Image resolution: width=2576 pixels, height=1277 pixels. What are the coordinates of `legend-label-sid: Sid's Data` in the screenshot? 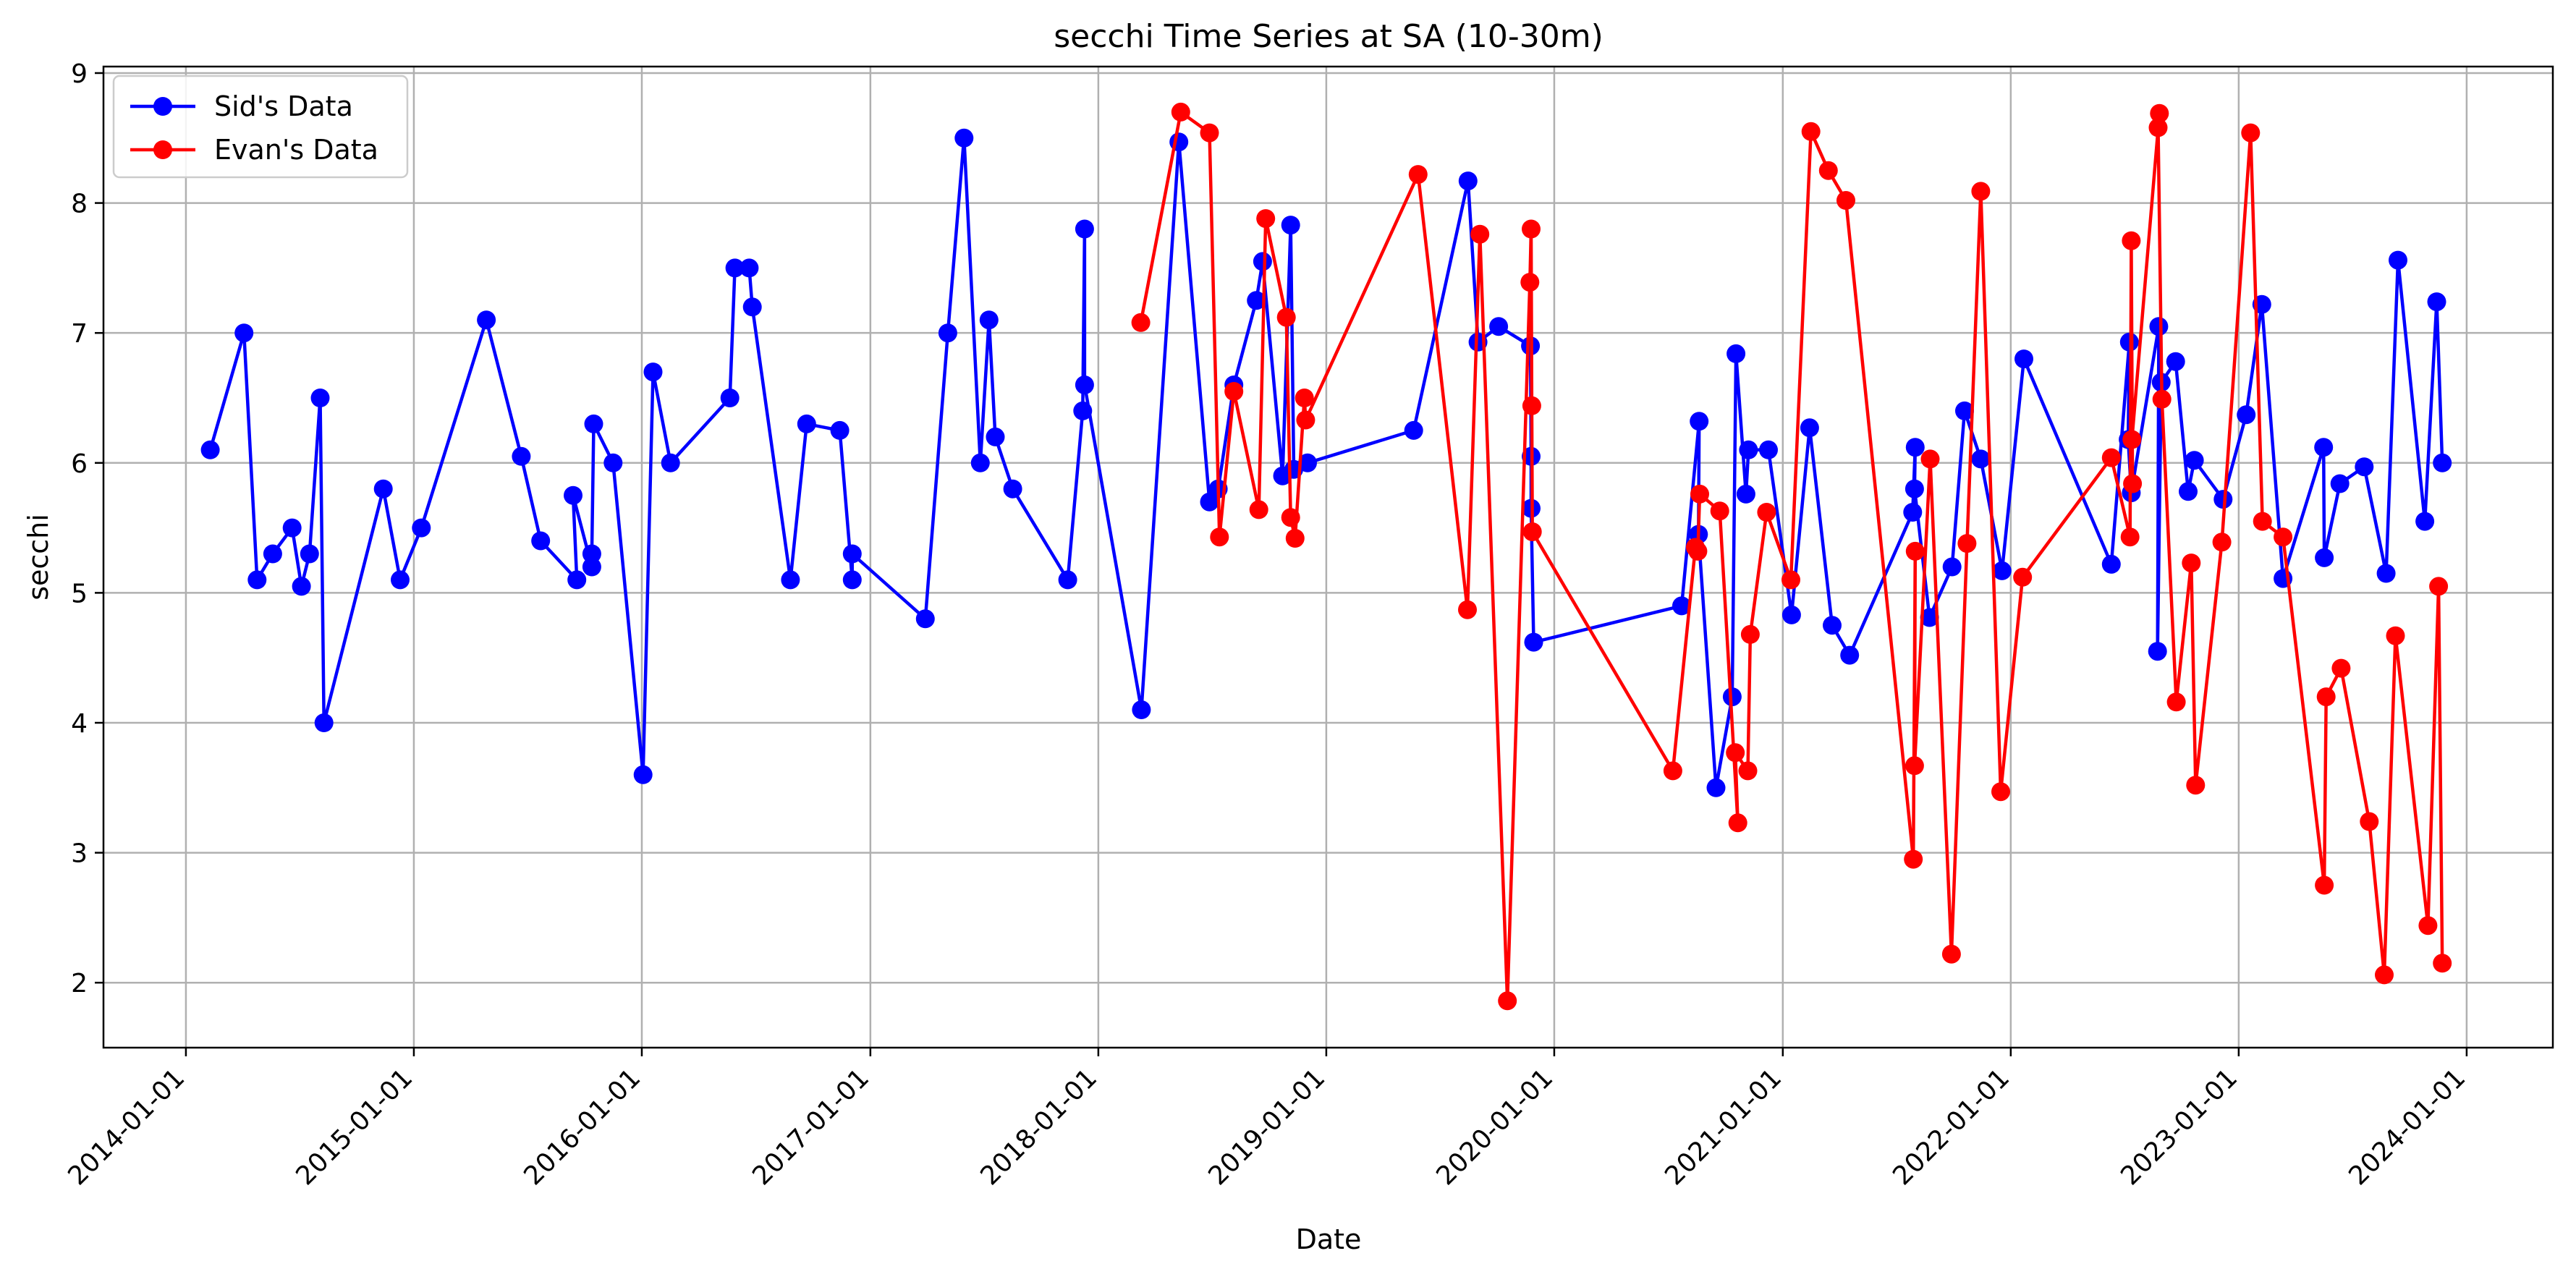 It's located at (283, 106).